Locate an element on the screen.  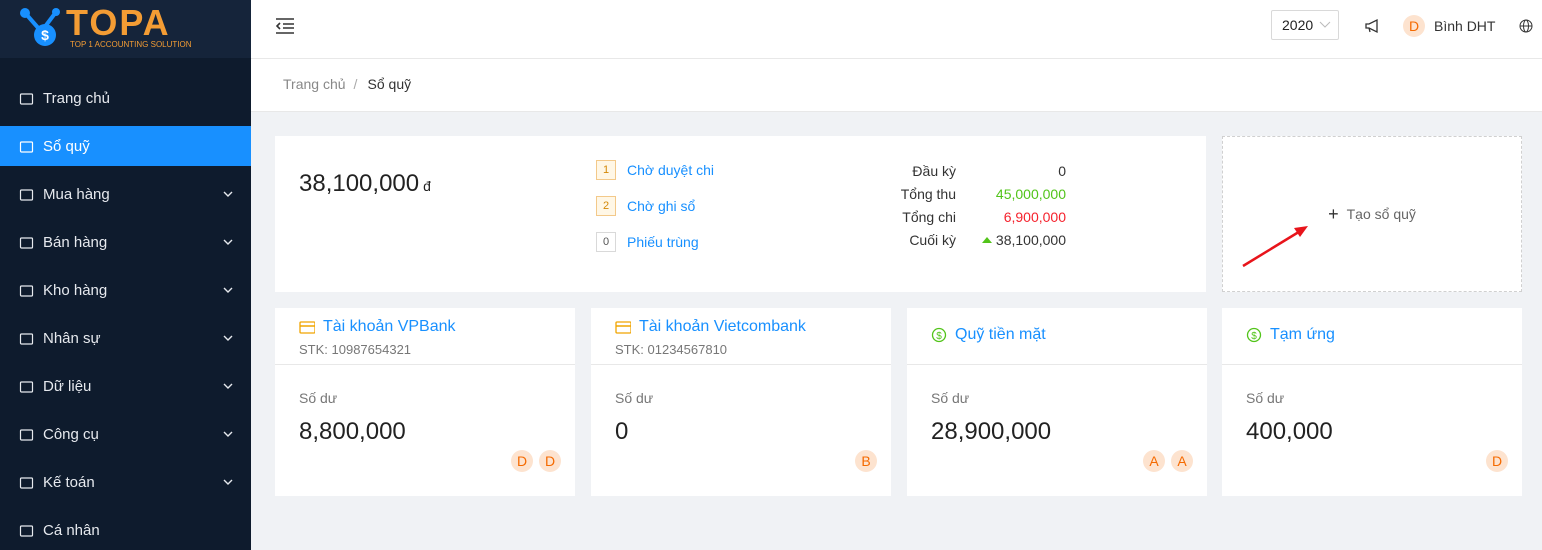
menu-item: Nhân sự is located at coordinates (125, 338).